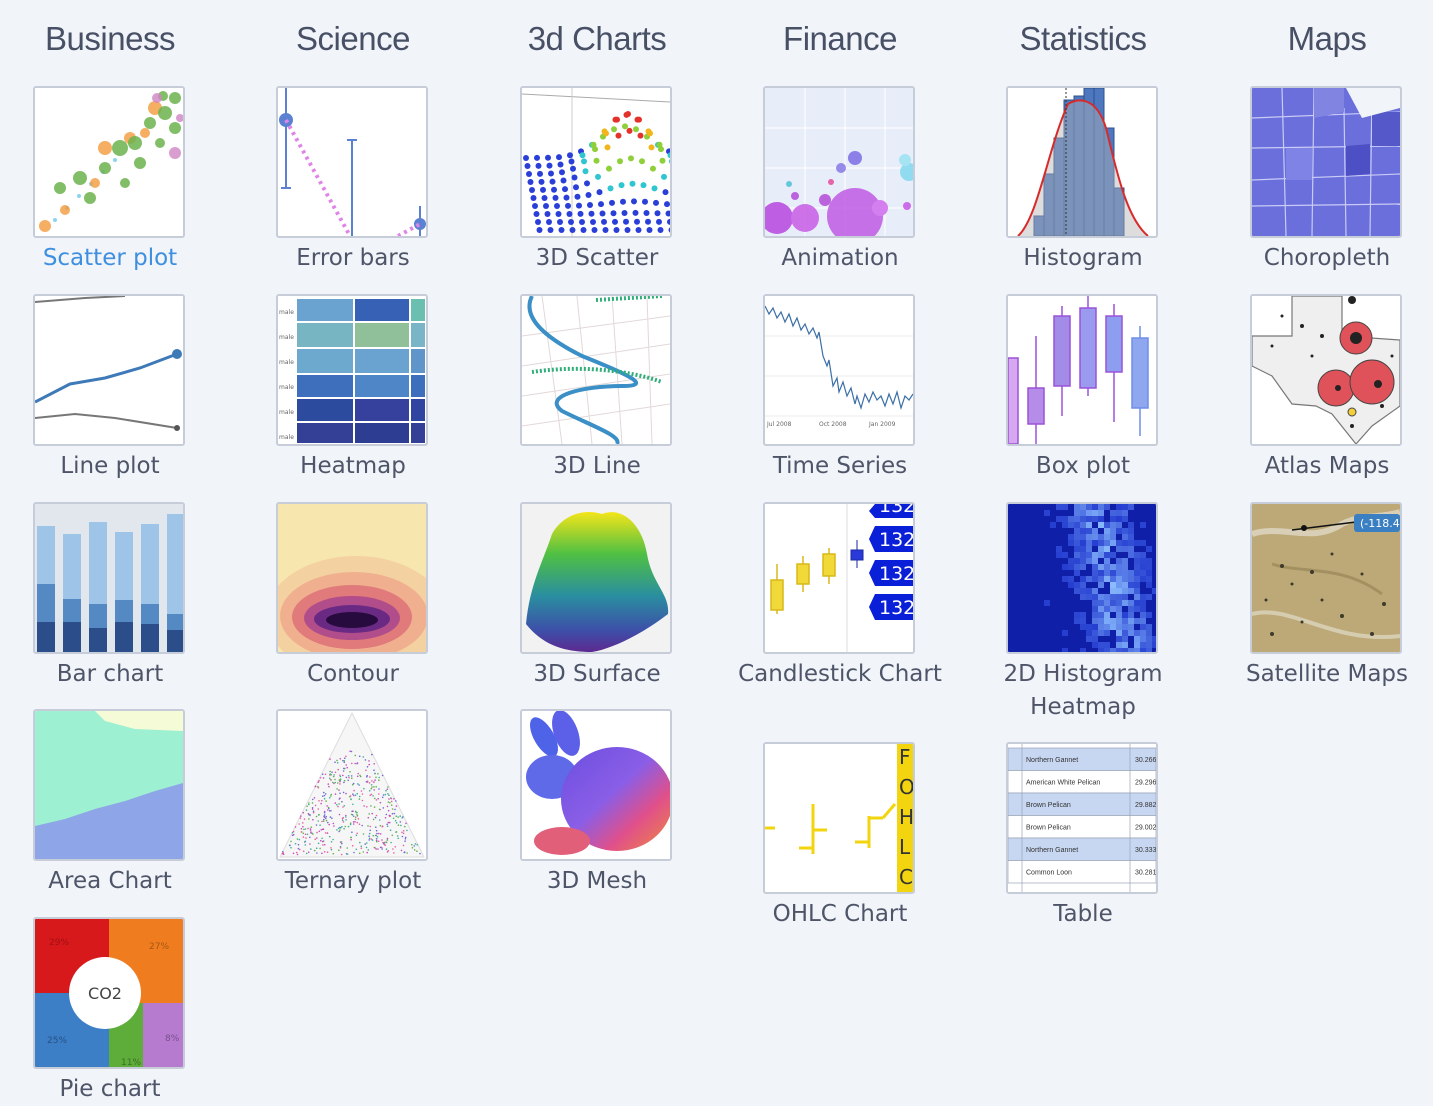 The height and width of the screenshot is (1106, 1433). What do you see at coordinates (840, 466) in the screenshot?
I see `item-label: Time Series` at bounding box center [840, 466].